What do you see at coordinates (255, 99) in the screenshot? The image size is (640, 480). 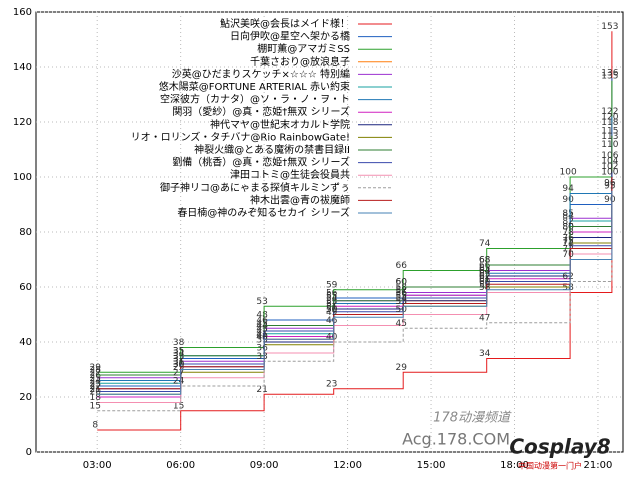 I see `legend-label: 空深彼方（カナタ）@ソ・ラ・ノ・ヲ・ト` at bounding box center [255, 99].